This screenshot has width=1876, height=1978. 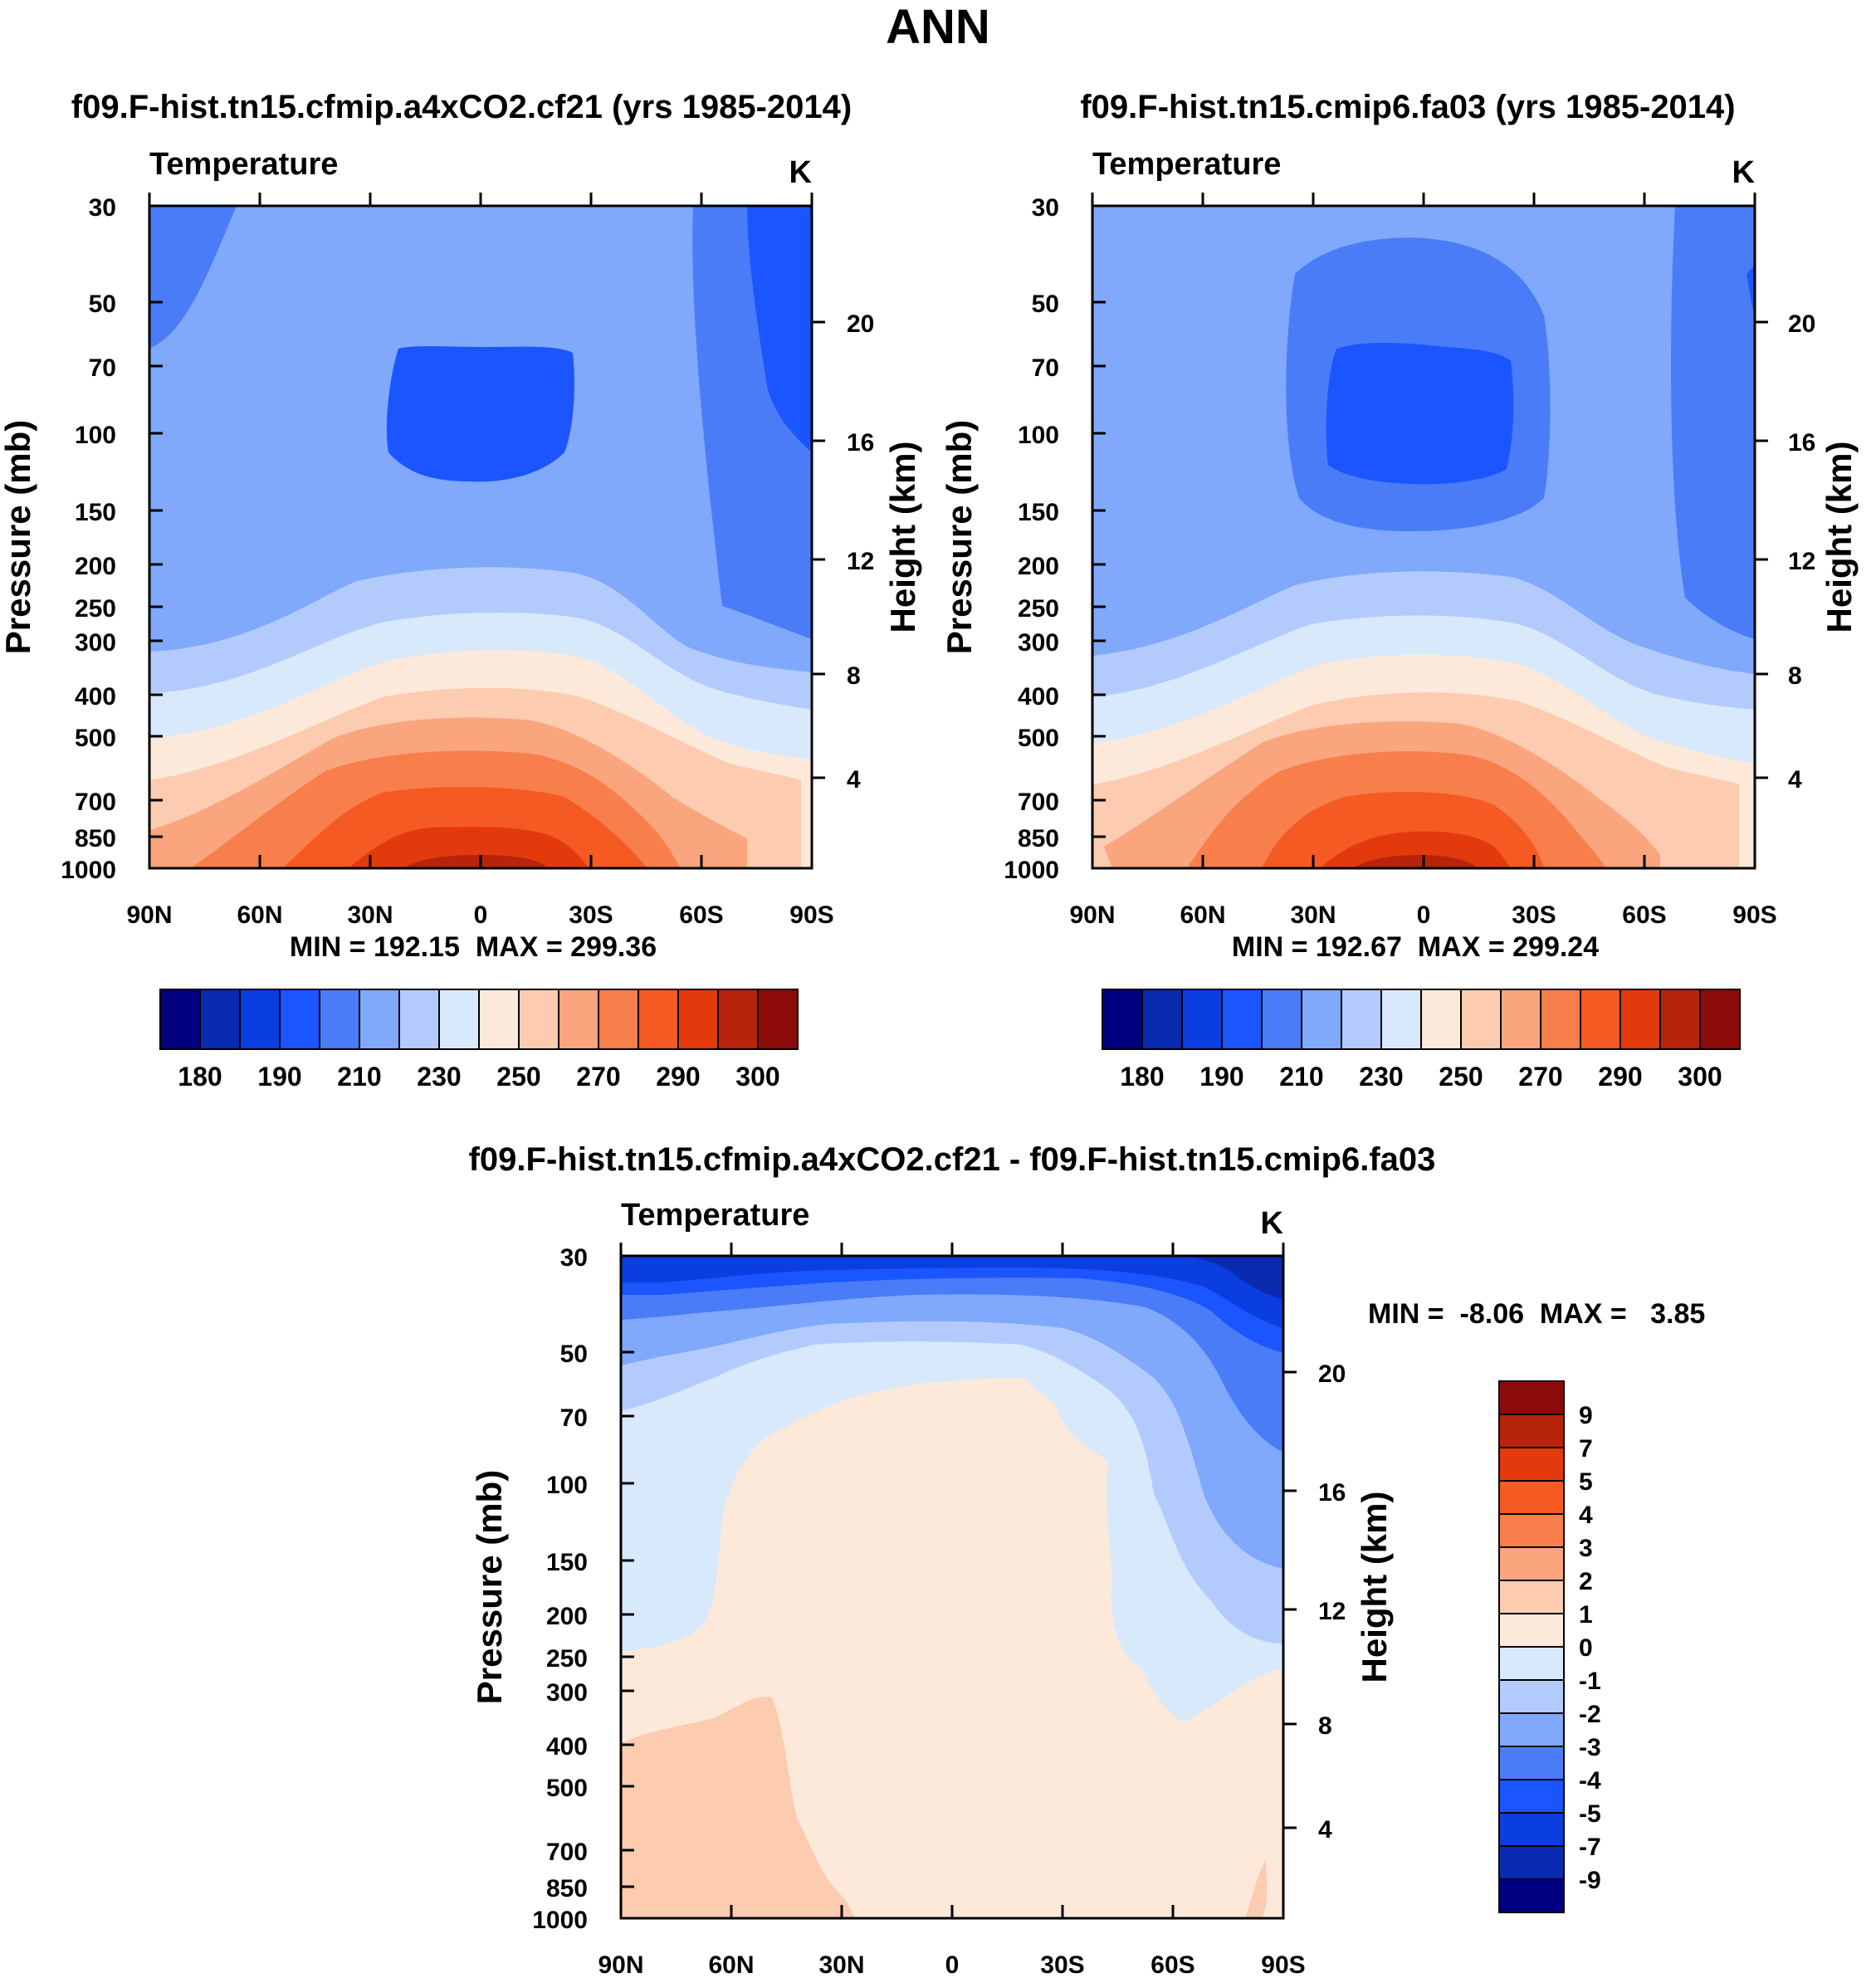 What do you see at coordinates (439, 1077) in the screenshot?
I see `panel-1-cb-label-230: 230` at bounding box center [439, 1077].